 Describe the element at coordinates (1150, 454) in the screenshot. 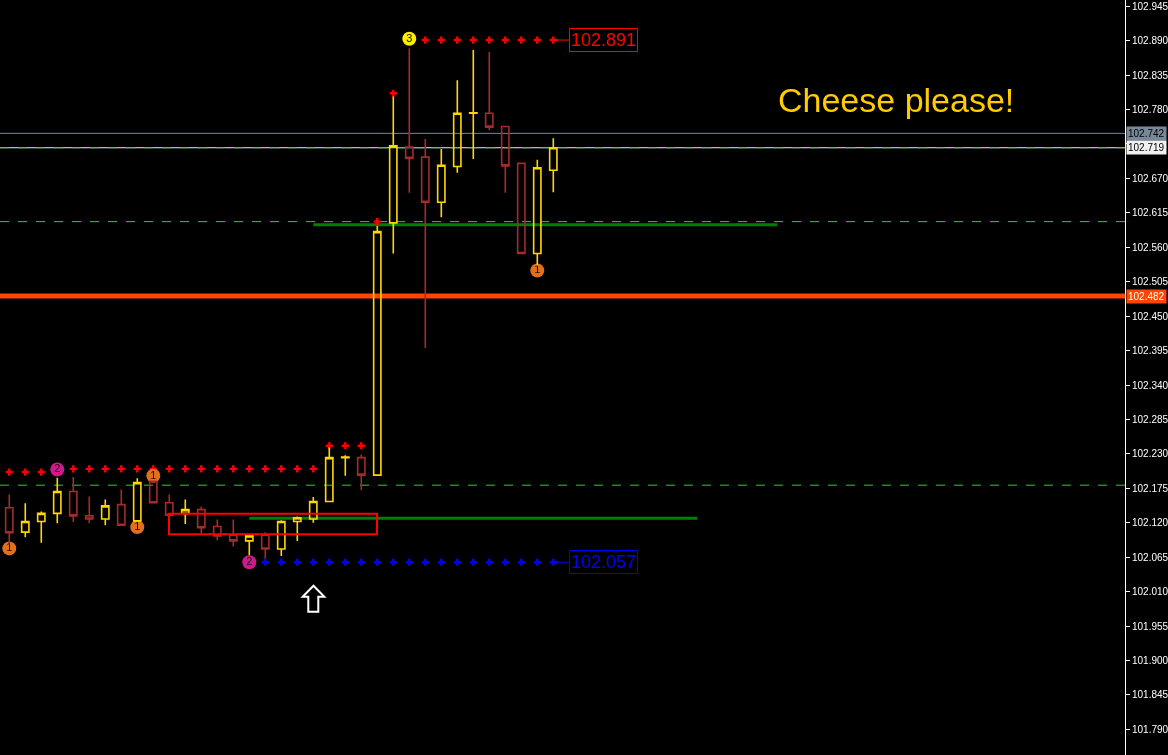

I see `y-tick-label: 102.230` at that location.